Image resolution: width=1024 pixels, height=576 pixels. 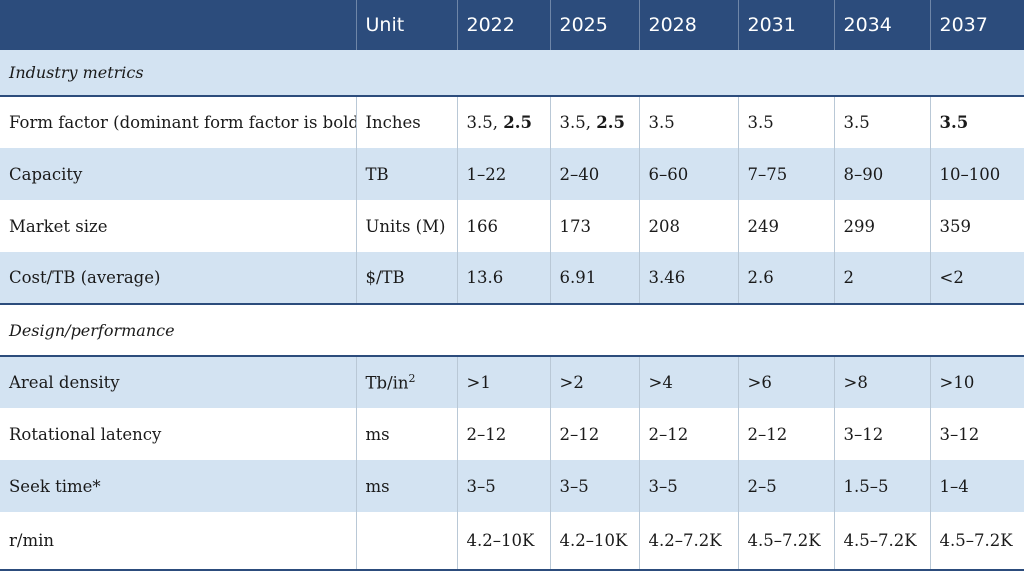 What do you see at coordinates (786, 174) in the screenshot?
I see `value-cell: 7–75` at bounding box center [786, 174].